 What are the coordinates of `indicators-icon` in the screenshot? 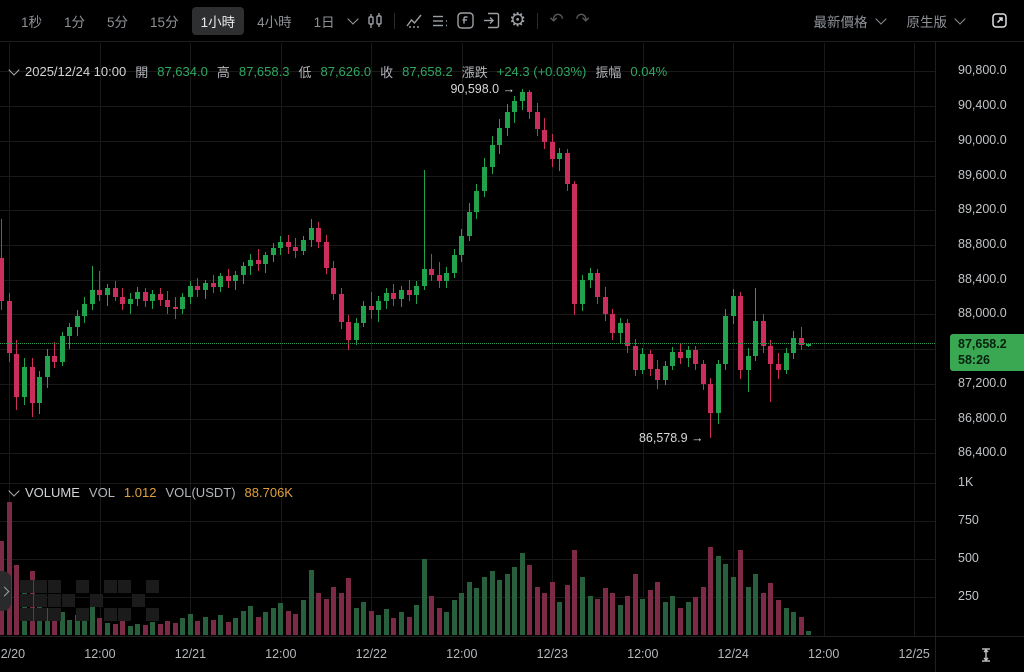 It's located at (414, 21).